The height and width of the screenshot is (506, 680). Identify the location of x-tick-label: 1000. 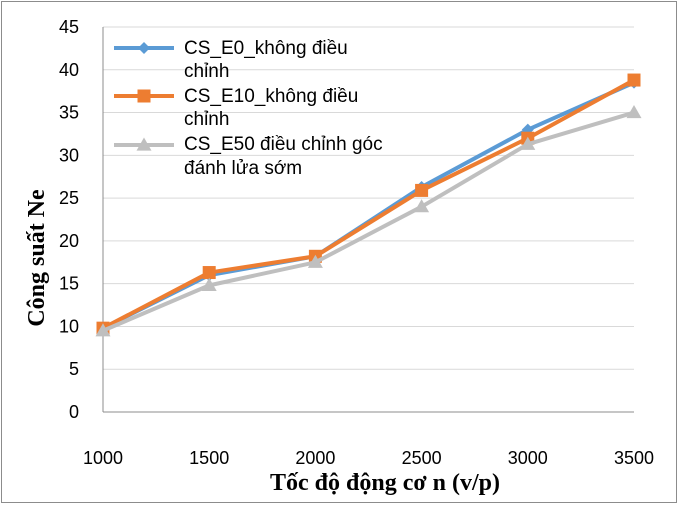
(103, 458).